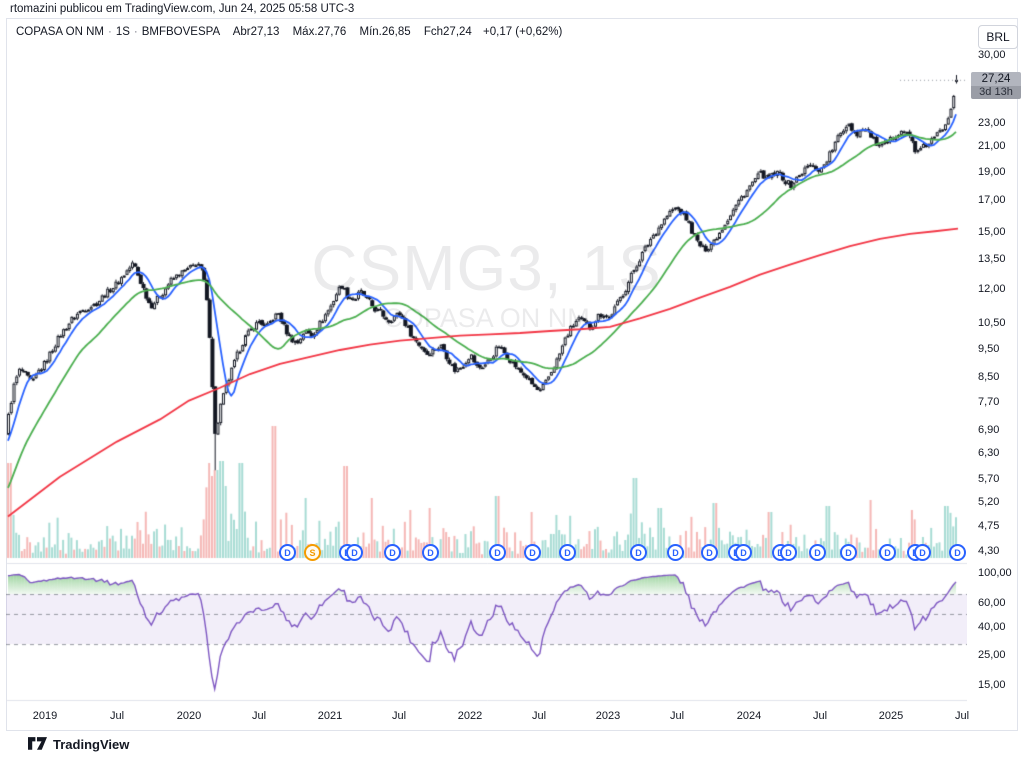 The height and width of the screenshot is (758, 1024). Describe the element at coordinates (45, 716) in the screenshot. I see `time-axis-label: 2019` at that location.